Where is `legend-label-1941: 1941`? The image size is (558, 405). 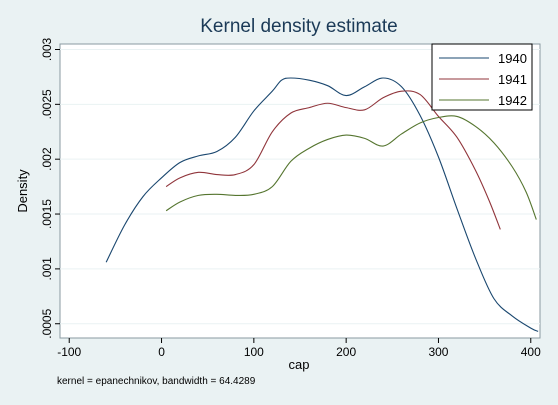 legend-label-1941: 1941 is located at coordinates (512, 79).